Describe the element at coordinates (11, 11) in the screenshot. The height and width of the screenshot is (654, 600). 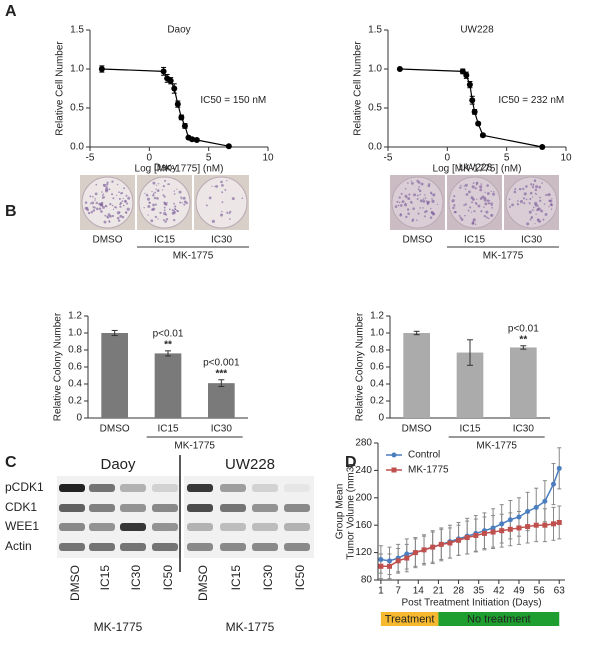
I see `panel-letter: A` at that location.